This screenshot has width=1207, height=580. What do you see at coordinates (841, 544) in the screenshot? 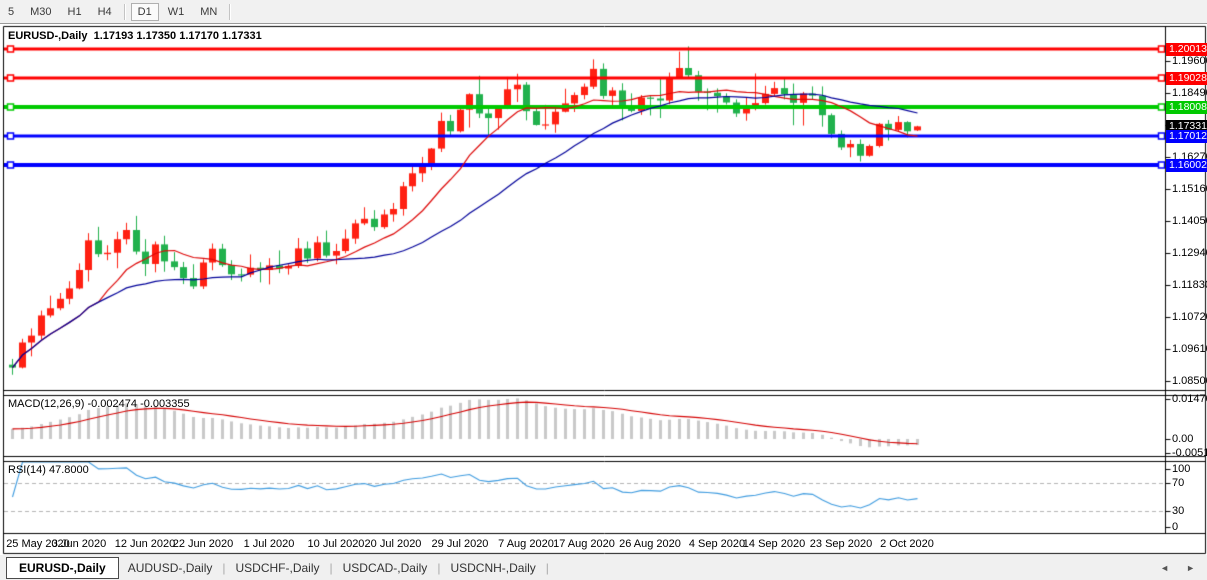
I see `date-axis-label: 23 Sep 2020` at bounding box center [841, 544].